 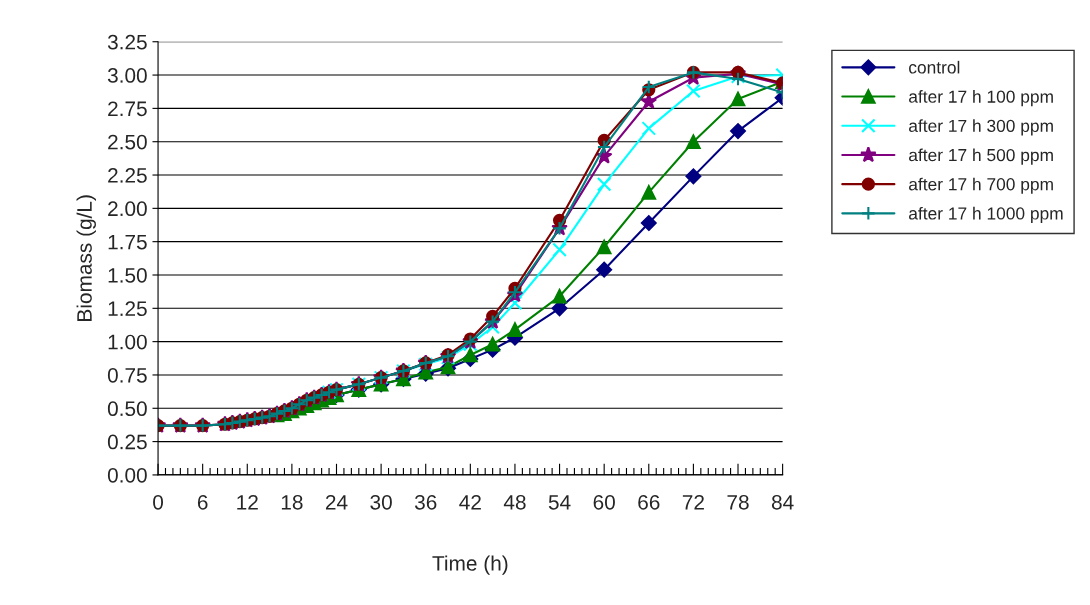 What do you see at coordinates (604, 502) in the screenshot?
I see `x-tick-label: 60` at bounding box center [604, 502].